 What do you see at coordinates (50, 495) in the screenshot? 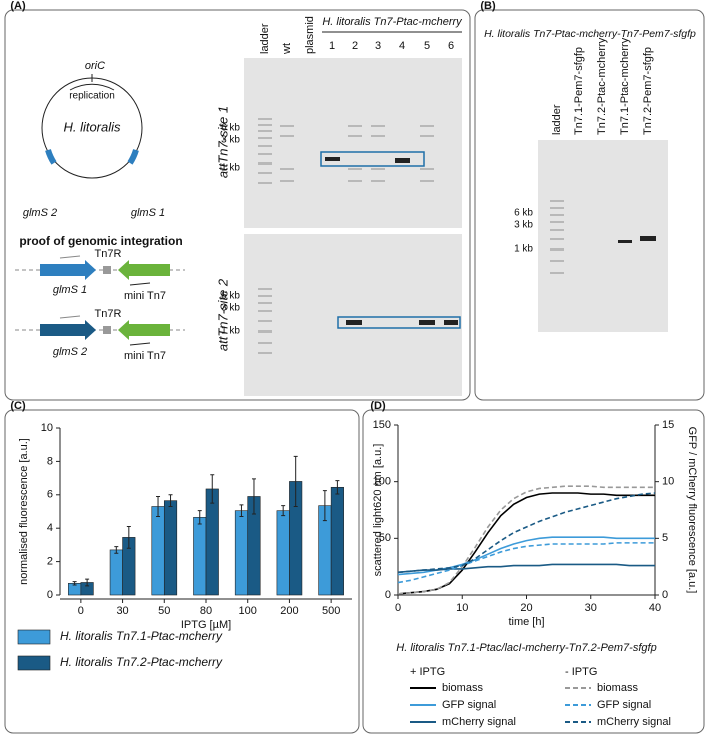
I see `y-tick-label: 6` at bounding box center [50, 495].